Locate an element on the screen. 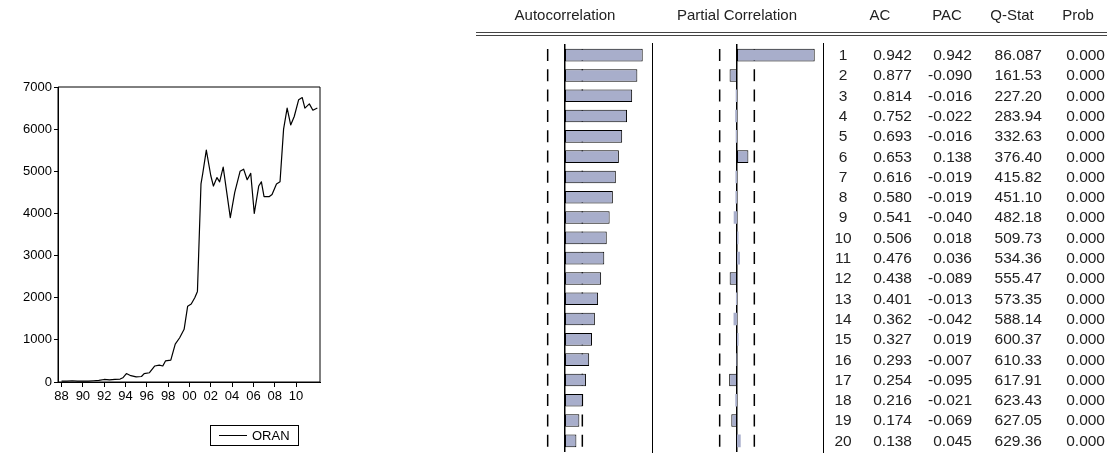 This screenshot has height=453, width=1107. data-label: 0.693 is located at coordinates (892, 136).